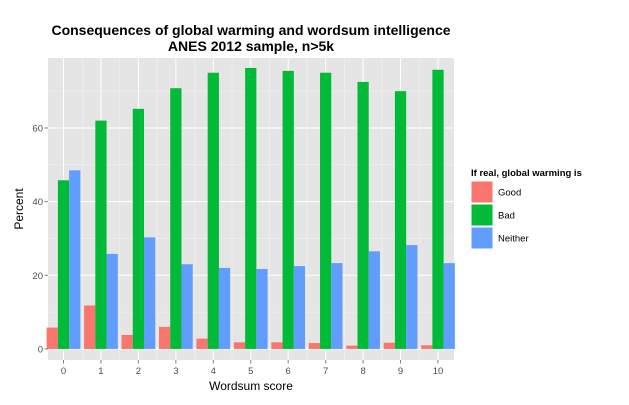 The width and height of the screenshot is (629, 405). What do you see at coordinates (37, 128) in the screenshot?
I see `y-tick-label: 60` at bounding box center [37, 128].